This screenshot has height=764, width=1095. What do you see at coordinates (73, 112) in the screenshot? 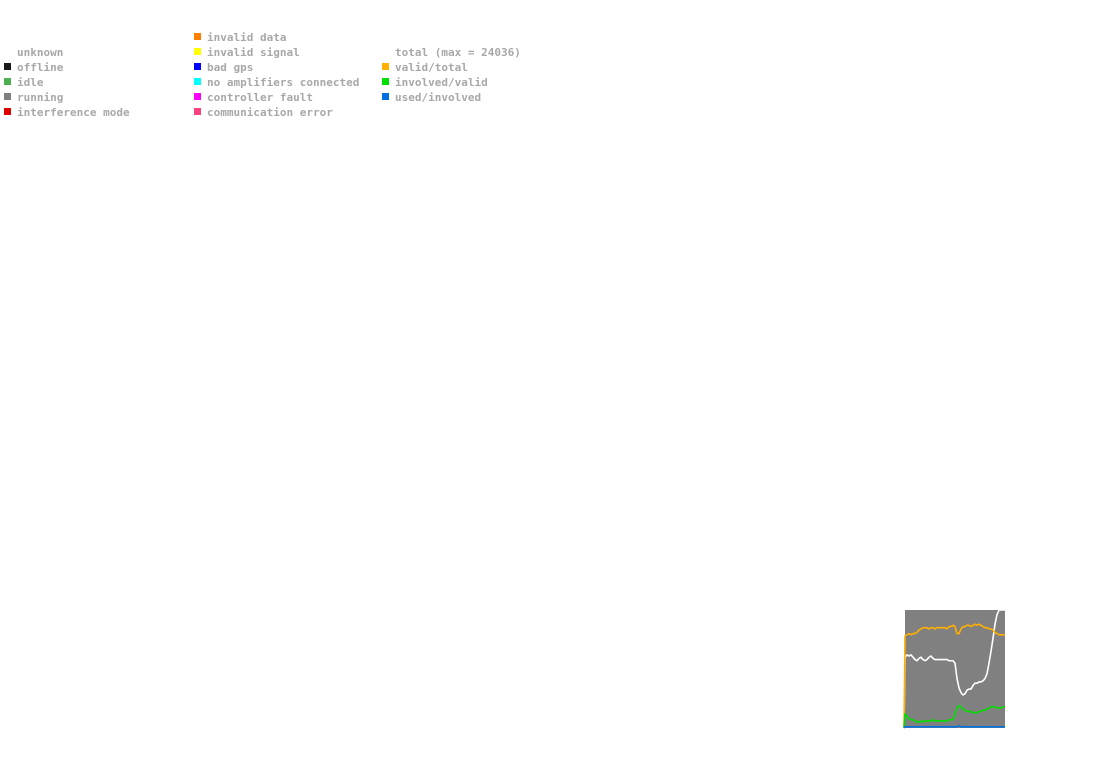
I see `legend-label: interference mode` at bounding box center [73, 112].